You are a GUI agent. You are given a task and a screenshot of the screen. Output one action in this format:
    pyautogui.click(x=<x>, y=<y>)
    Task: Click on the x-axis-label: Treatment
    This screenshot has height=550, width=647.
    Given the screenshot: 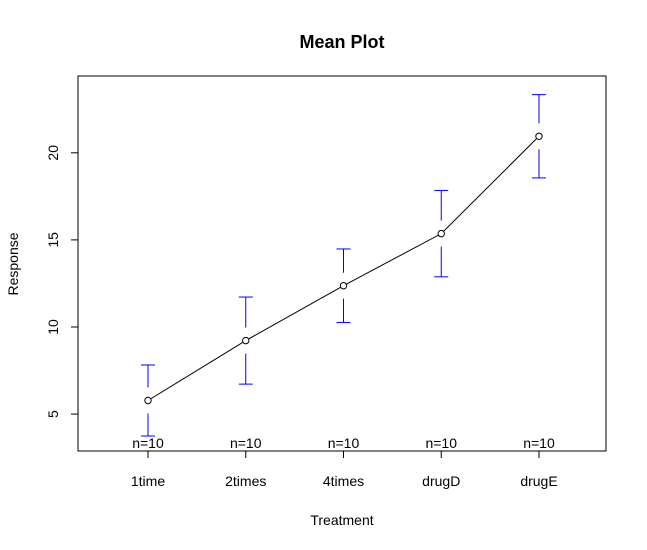 What is the action you would take?
    pyautogui.click(x=341, y=520)
    